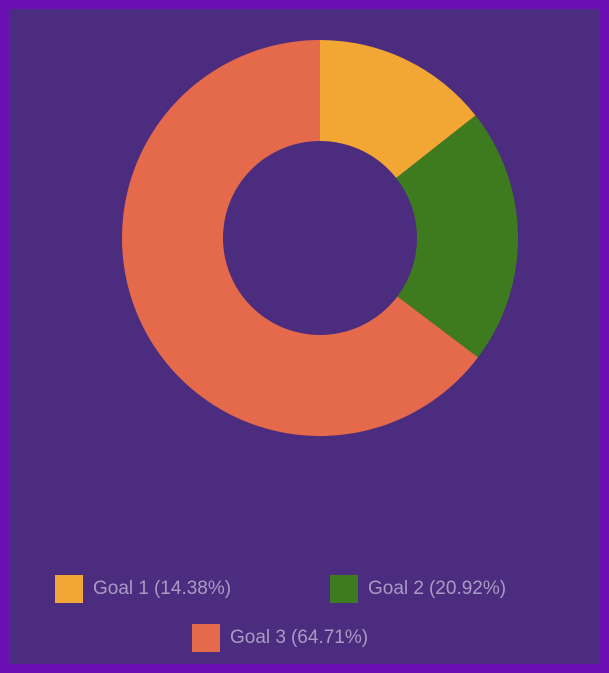 This screenshot has width=609, height=673. I want to click on legend-value: (64.71%), so click(329, 637).